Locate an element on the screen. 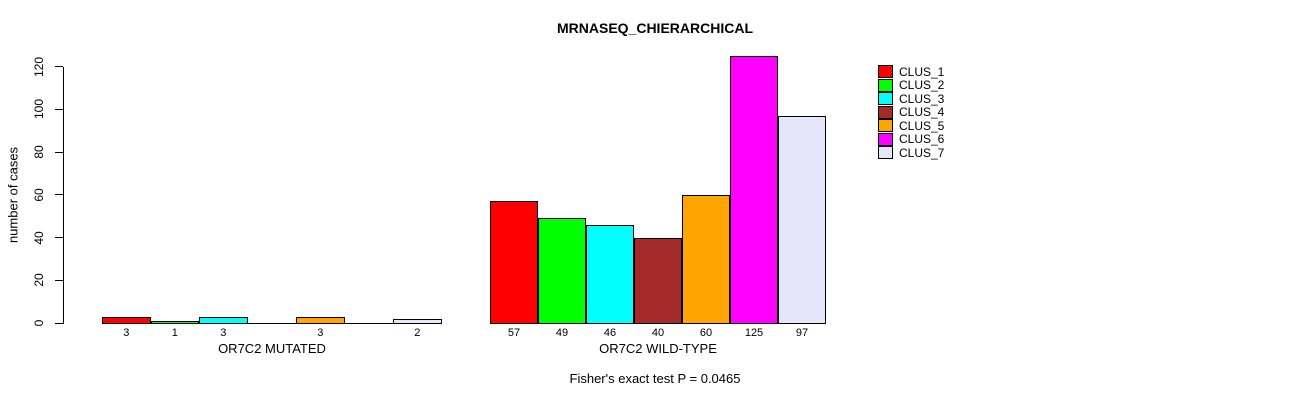  chart-title: MRNASEQ_CHIERARCHICAL is located at coordinates (655, 28).